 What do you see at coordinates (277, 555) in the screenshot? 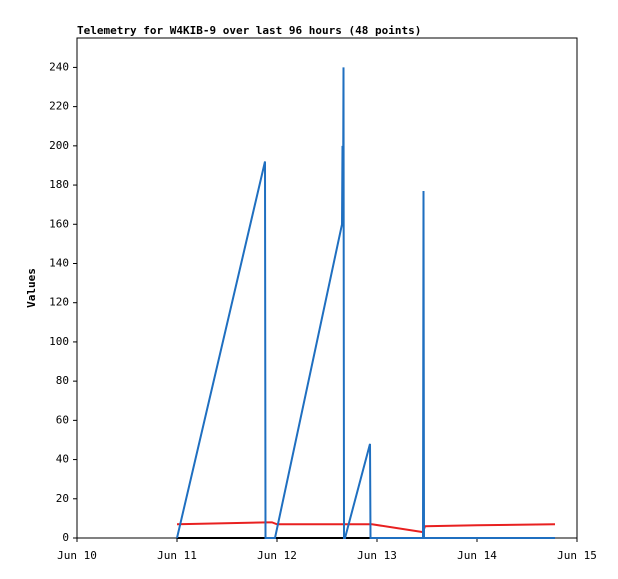
I see `x-tick-label: Jun 12` at bounding box center [277, 555].